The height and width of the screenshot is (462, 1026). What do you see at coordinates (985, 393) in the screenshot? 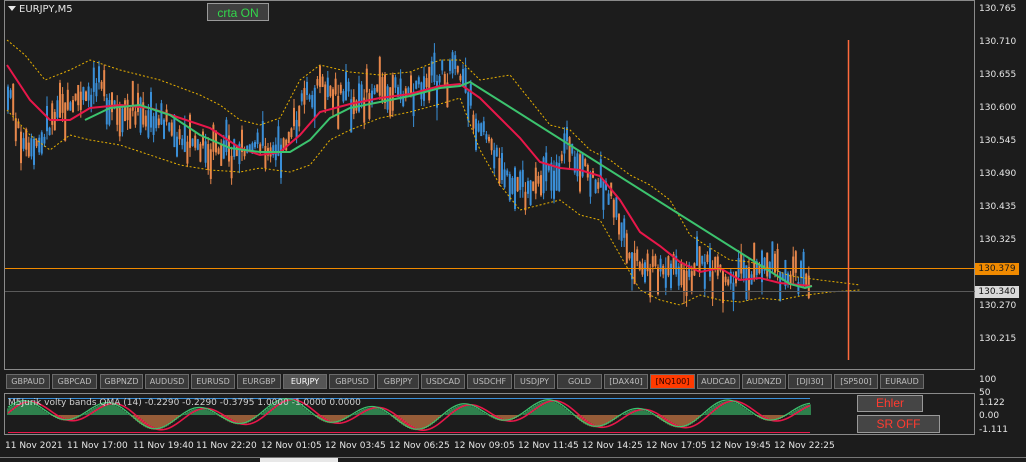
I see `indicator-axis-top: 50` at bounding box center [985, 393].